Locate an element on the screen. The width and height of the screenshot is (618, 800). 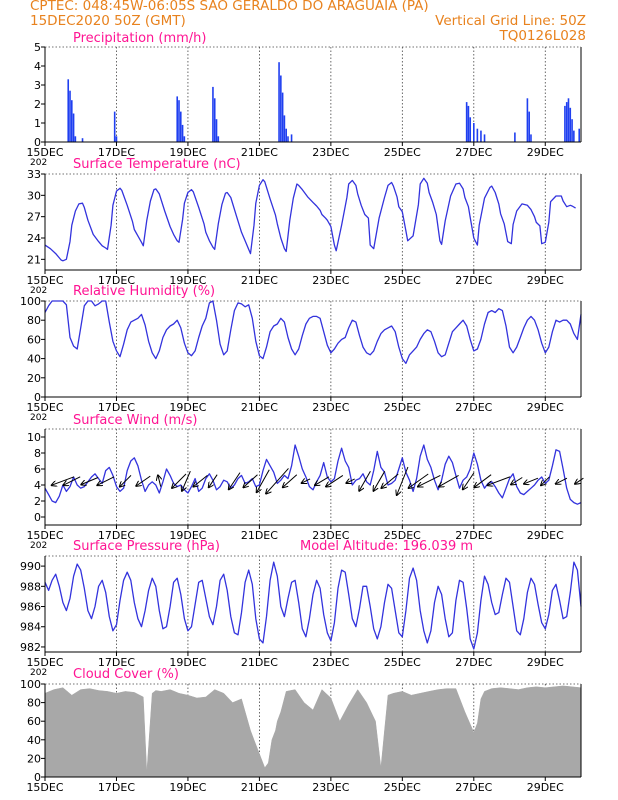
model-altitude-label: Model Altitude: 196.039 m is located at coordinates (386, 546).